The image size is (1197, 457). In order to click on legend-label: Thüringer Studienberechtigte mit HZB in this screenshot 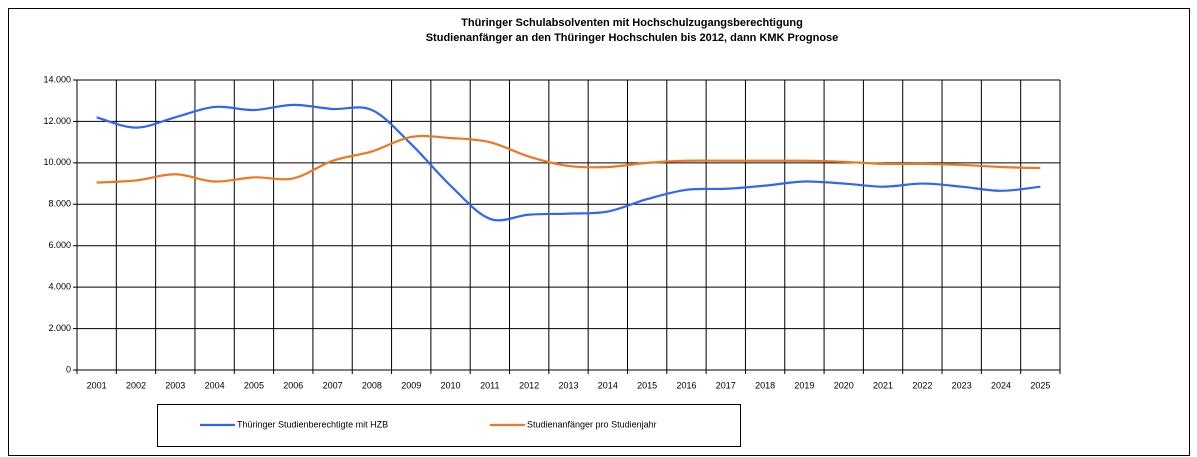, I will do `click(312, 424)`.